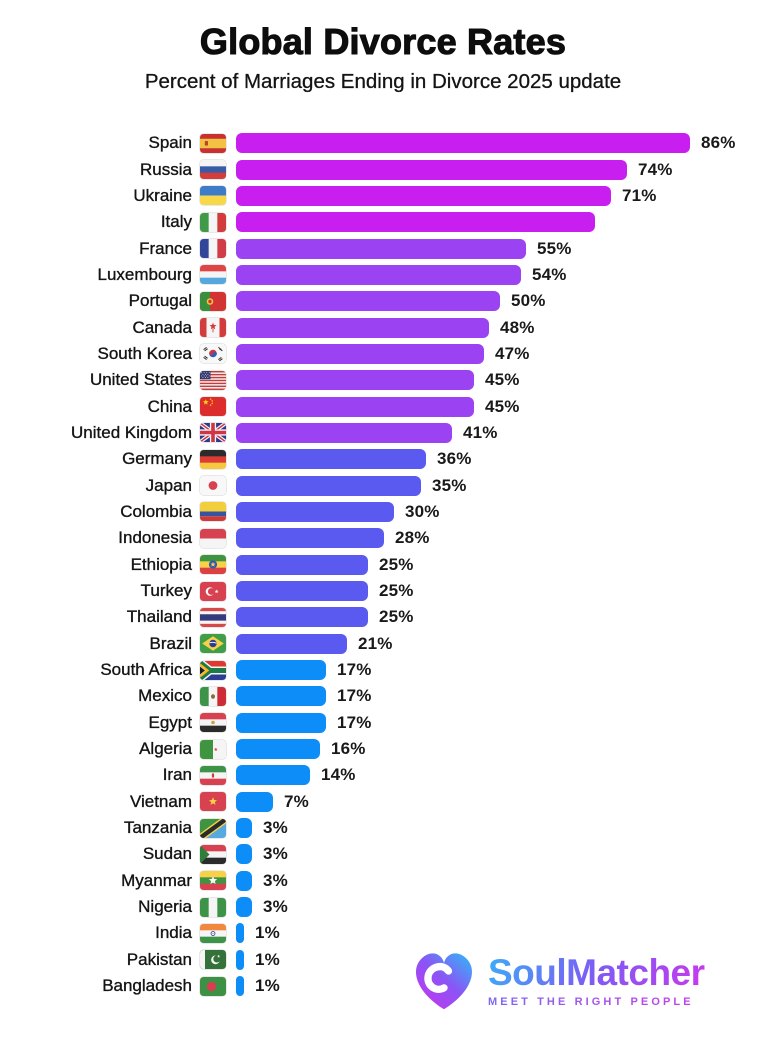  I want to click on country-label: Brazil, so click(170, 643).